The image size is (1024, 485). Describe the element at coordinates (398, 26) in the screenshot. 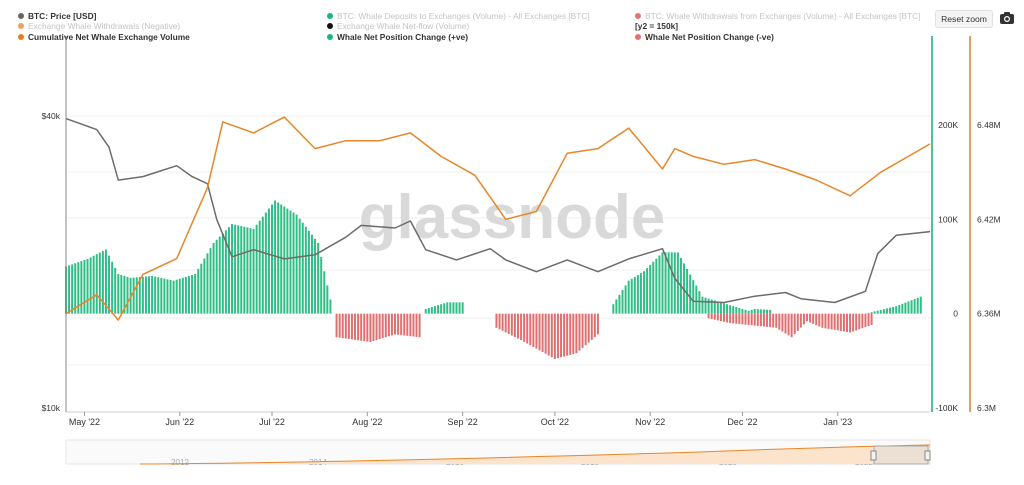

I see `legend-item: Exchange Whale Net-flow (Volume)` at that location.